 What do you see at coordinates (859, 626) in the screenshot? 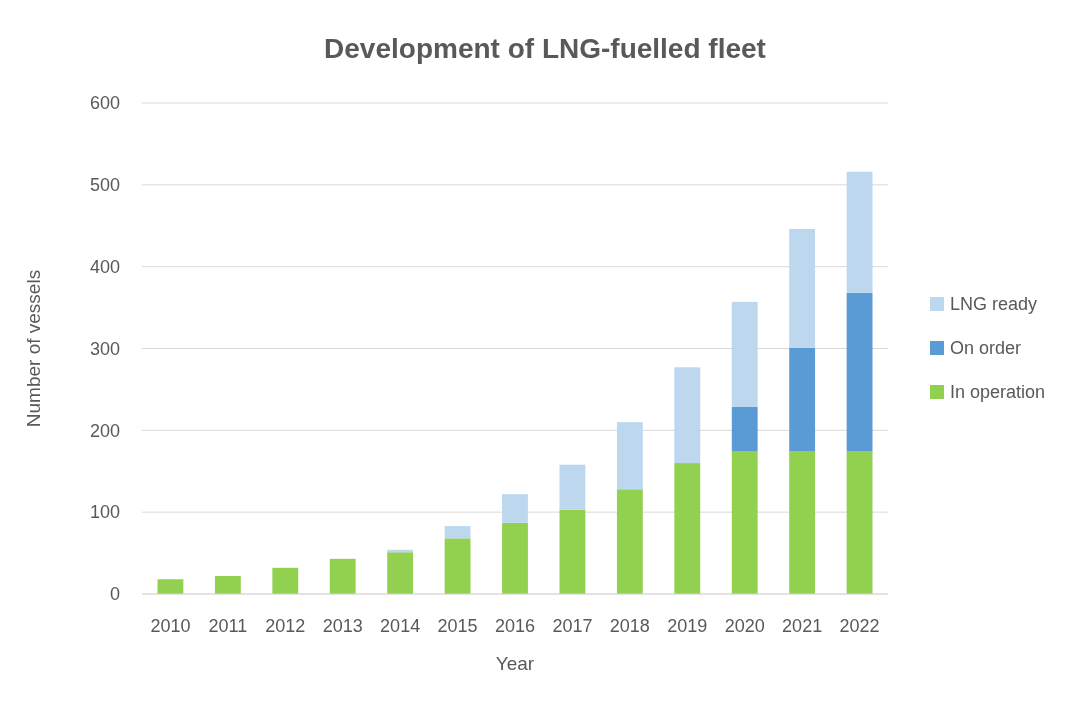
I see `x-tick-label: 2022` at bounding box center [859, 626].